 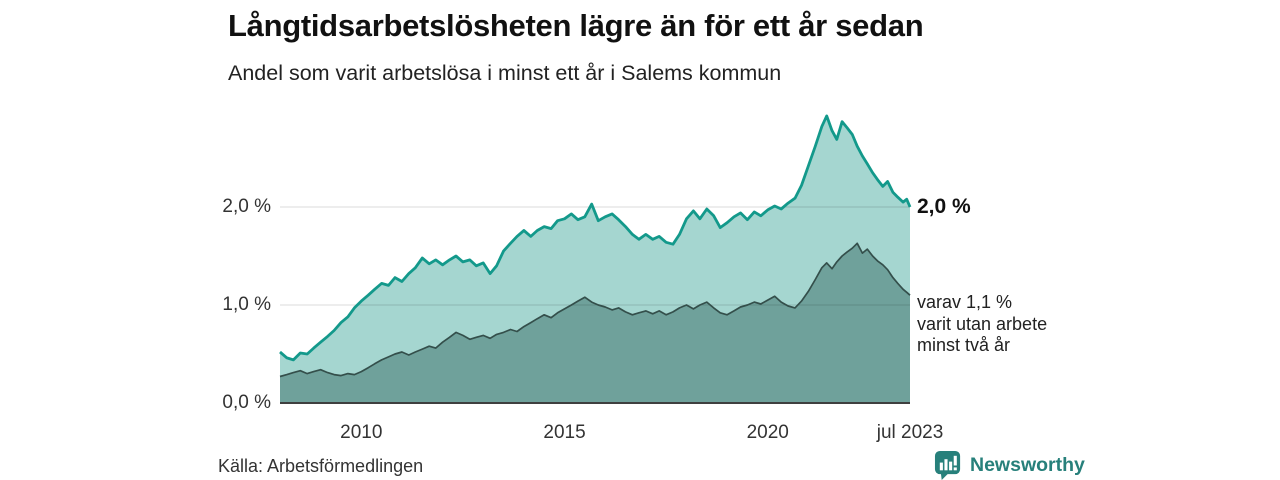 What do you see at coordinates (767, 432) in the screenshot?
I see `x-tick-label: 2020` at bounding box center [767, 432].